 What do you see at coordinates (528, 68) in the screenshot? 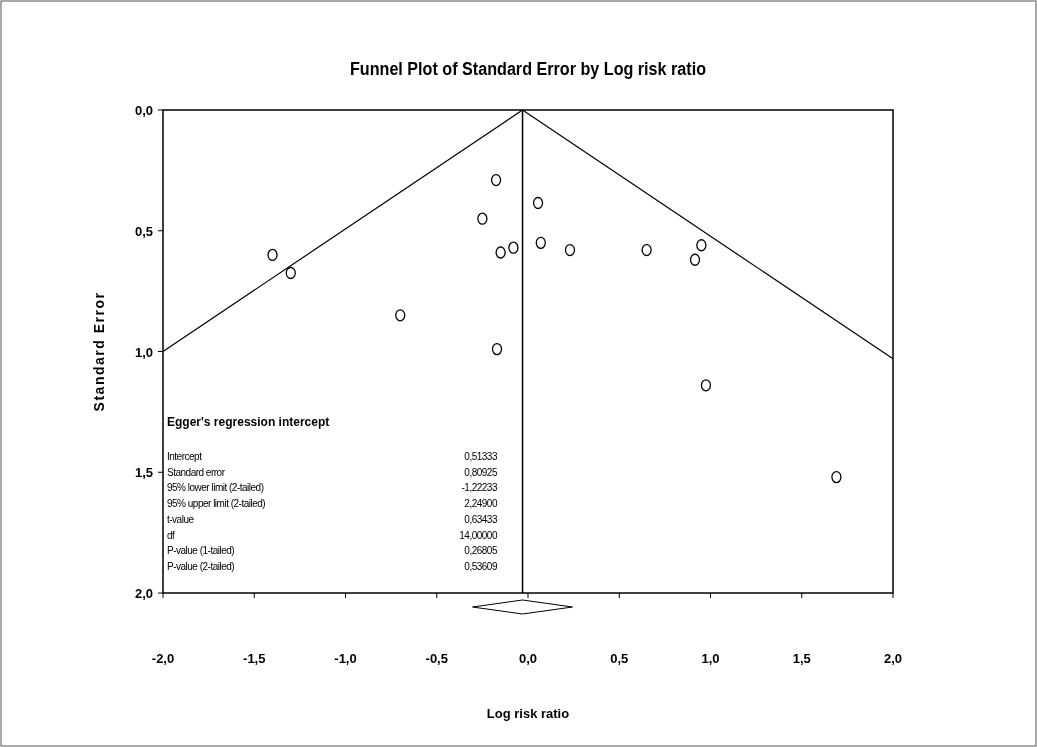
I see `chart-title: Funnel Plot of Standard Error by Log risk ratio` at bounding box center [528, 68].